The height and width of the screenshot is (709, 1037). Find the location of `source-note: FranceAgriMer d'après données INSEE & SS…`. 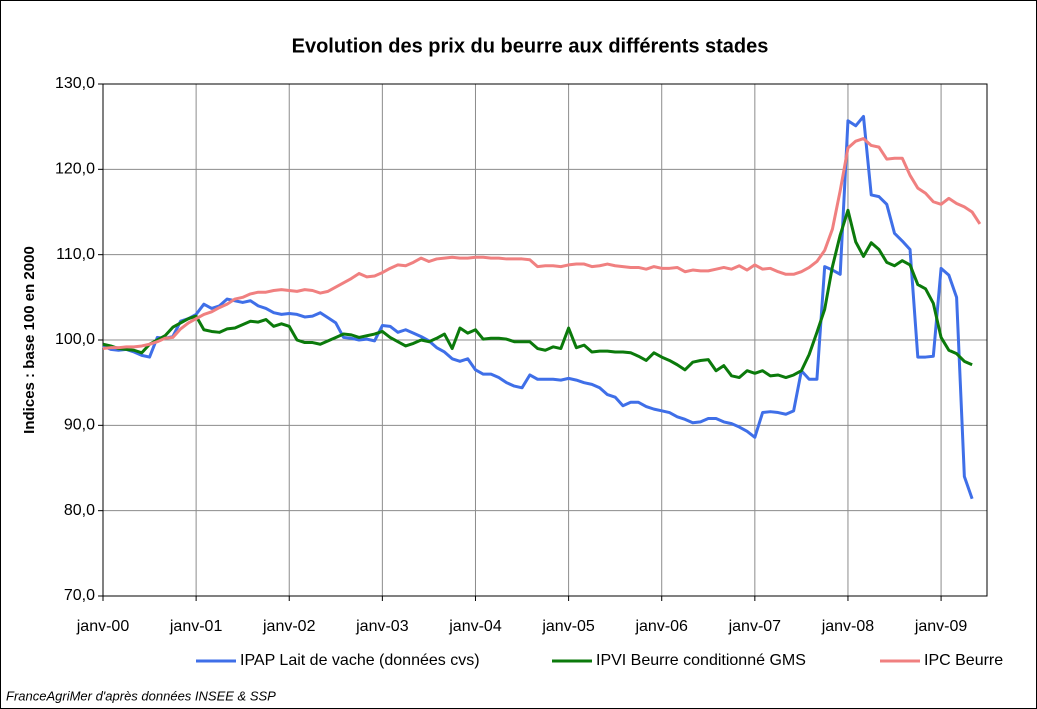

source-note: FranceAgriMer d'après données INSEE & SS… is located at coordinates (141, 695).